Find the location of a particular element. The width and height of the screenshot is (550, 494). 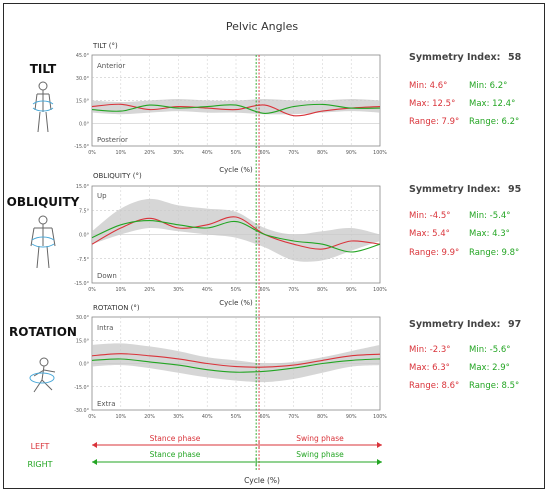

figure-title: Pelvic Angles is located at coordinates (262, 26).